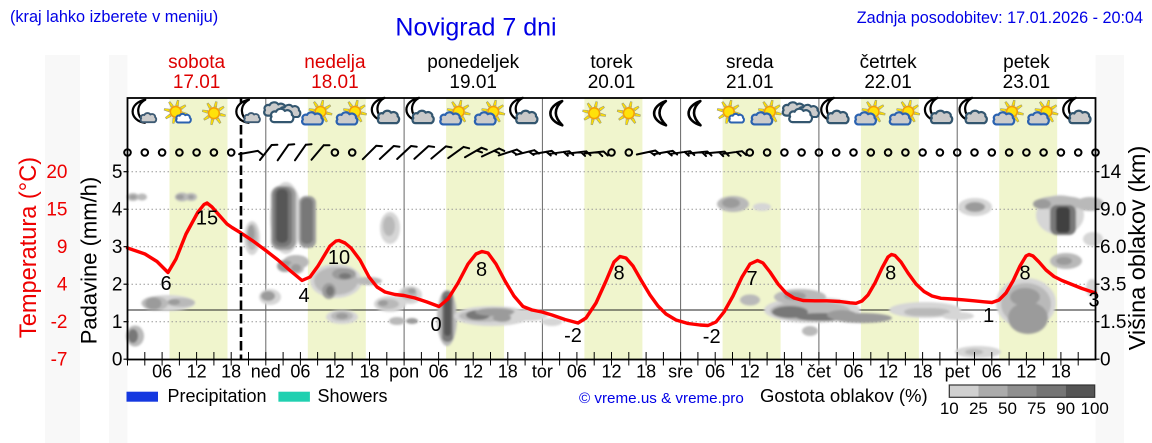 This screenshot has height=443, width=1152. I want to click on svg-text: © vreme.us & vreme.pro, so click(661, 398).